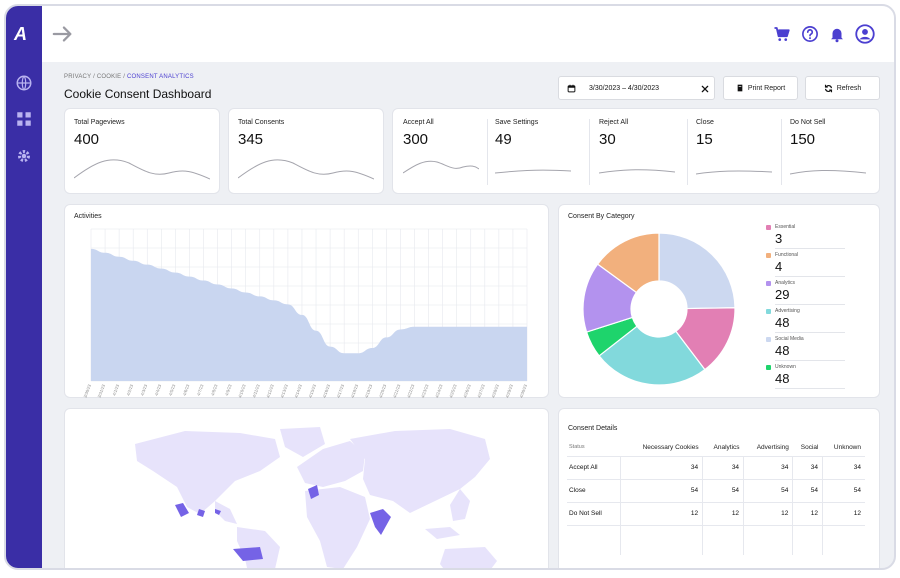 This screenshot has width=900, height=578. Describe the element at coordinates (144, 389) in the screenshot. I see `x-tick-label: 4/3/23` at that location.